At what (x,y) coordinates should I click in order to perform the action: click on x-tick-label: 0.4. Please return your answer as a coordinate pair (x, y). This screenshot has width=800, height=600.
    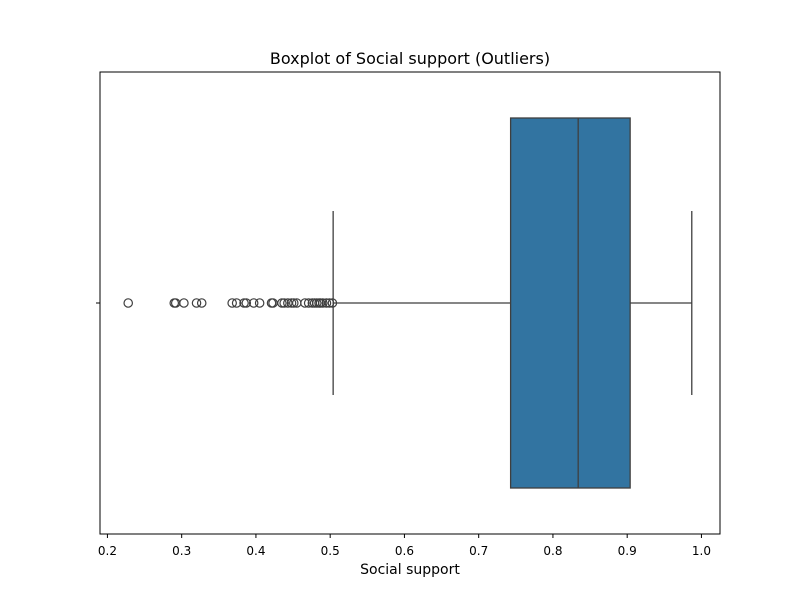
    Looking at the image, I should click on (255, 551).